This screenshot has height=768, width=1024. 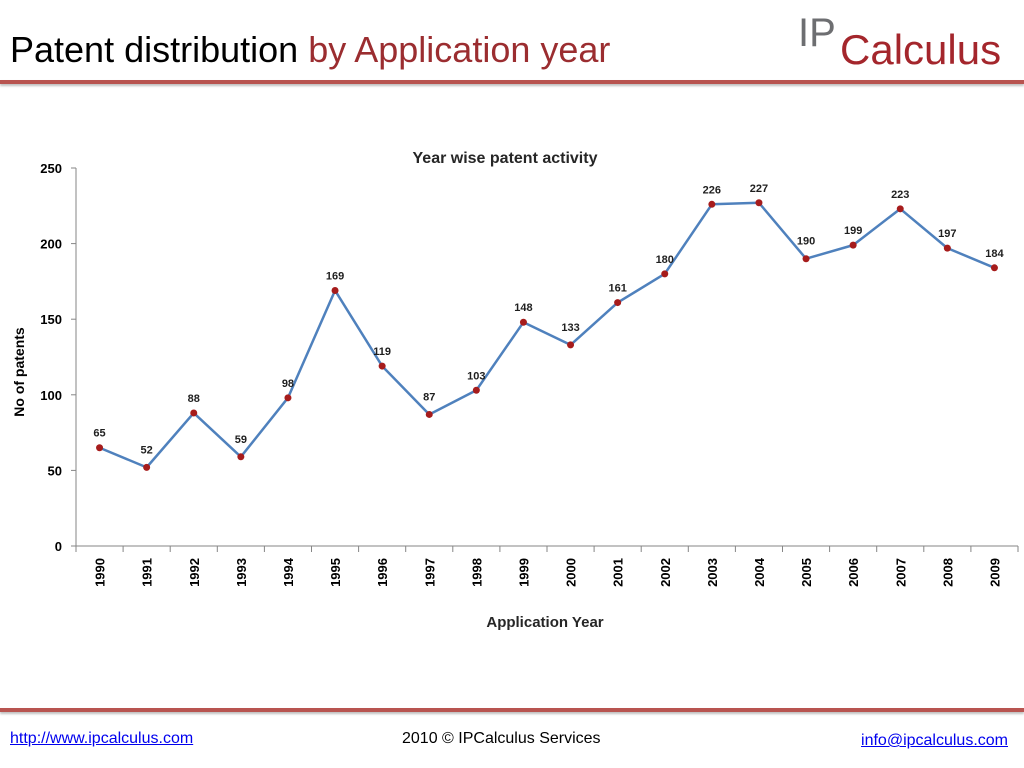 I want to click on footer-rule, so click(x=512, y=710).